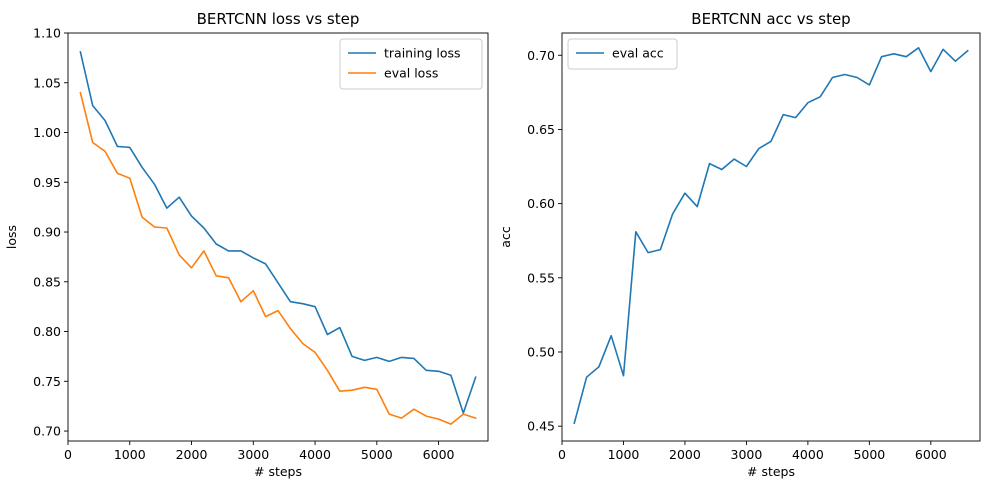 The width and height of the screenshot is (990, 490). I want to click on y-tick-label: 0.50, so click(541, 351).